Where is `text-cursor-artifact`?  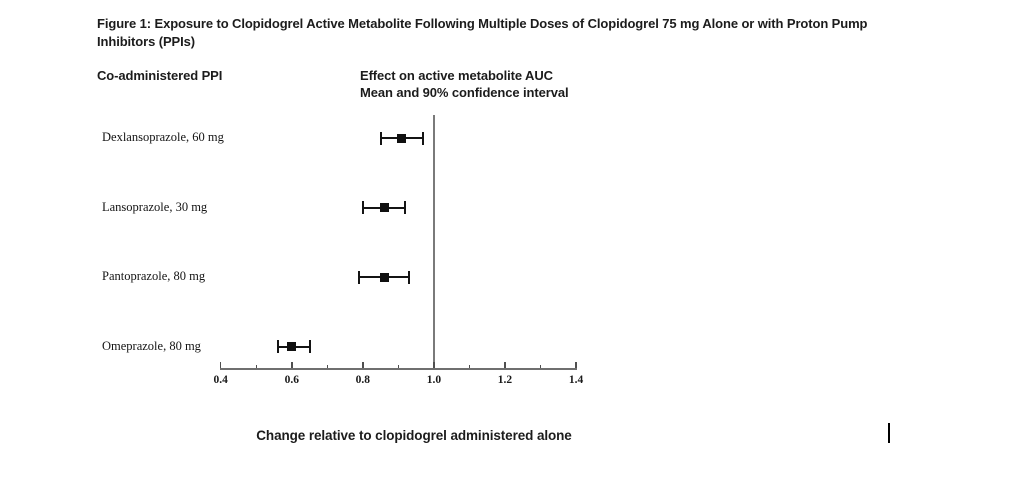
text-cursor-artifact is located at coordinates (889, 433).